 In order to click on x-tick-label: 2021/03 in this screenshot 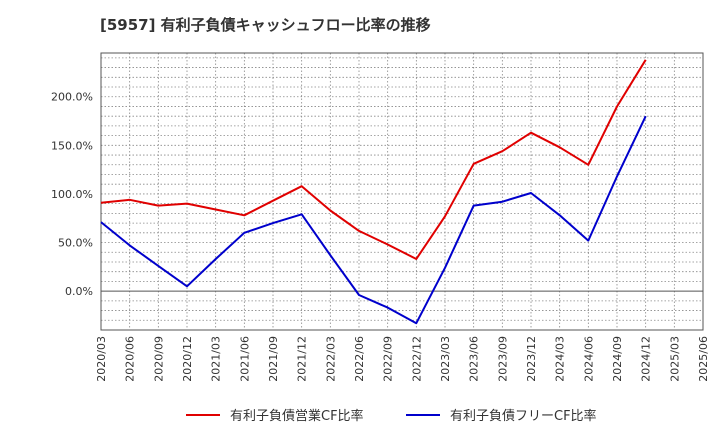, I will do `click(216, 359)`.